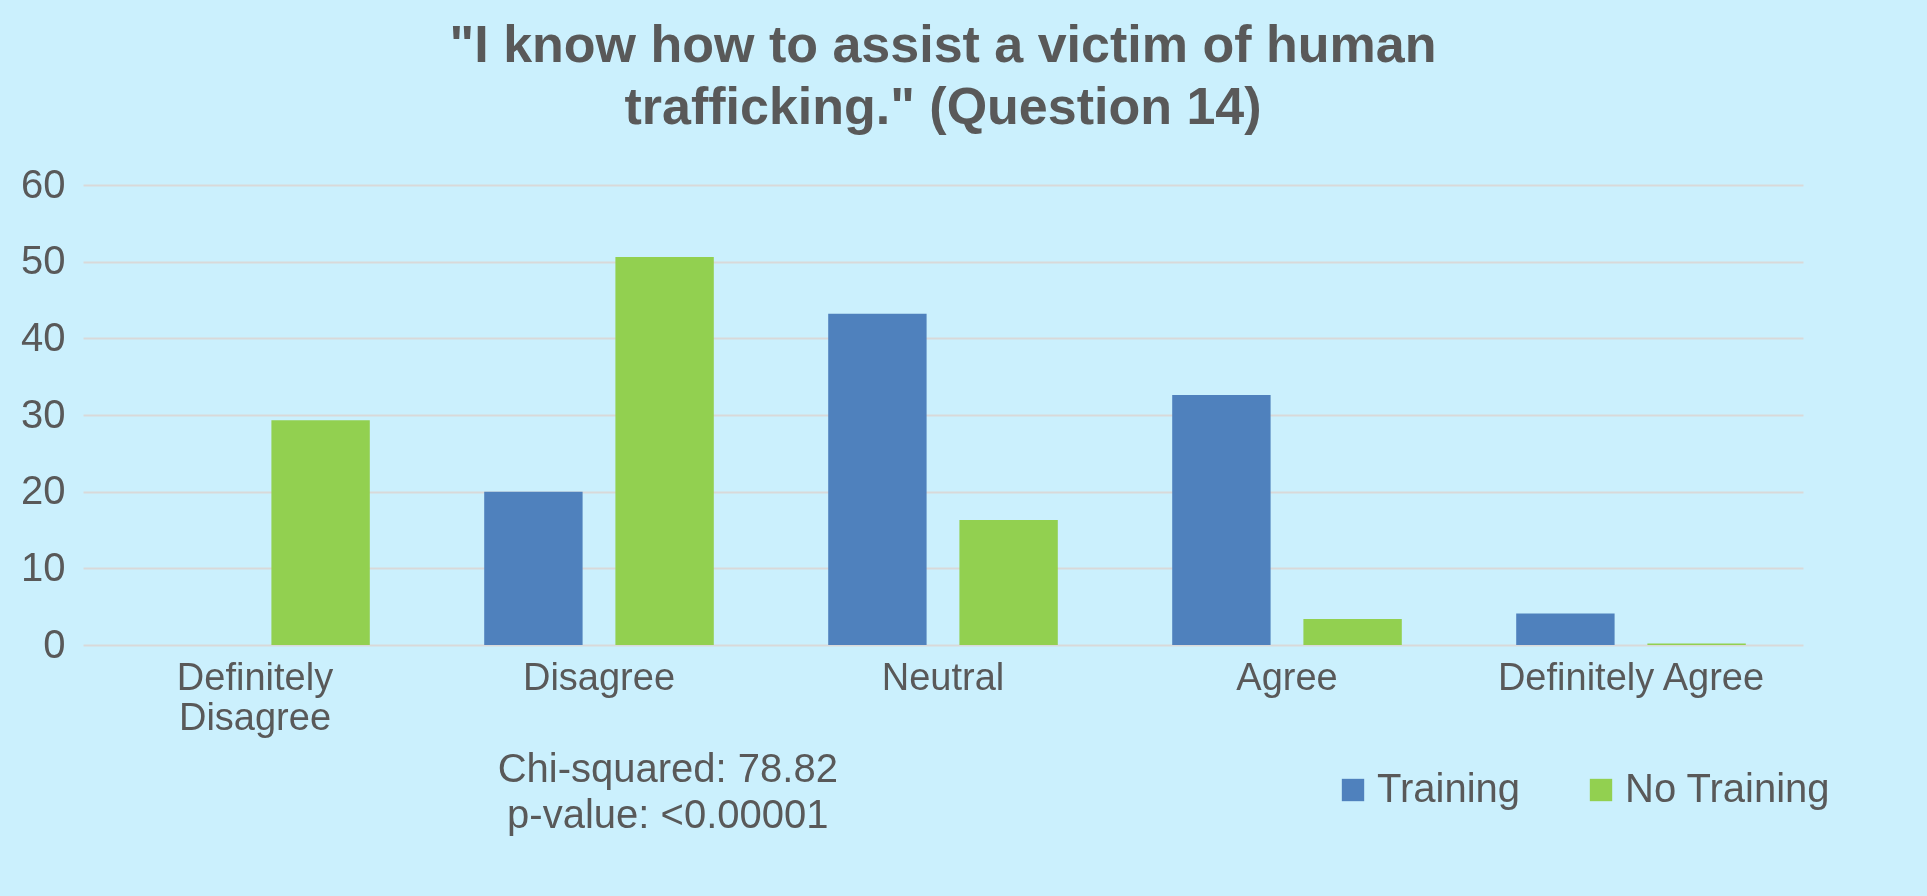 This screenshot has width=1927, height=896. What do you see at coordinates (43, 336) in the screenshot?
I see `y-tick-label: 40` at bounding box center [43, 336].